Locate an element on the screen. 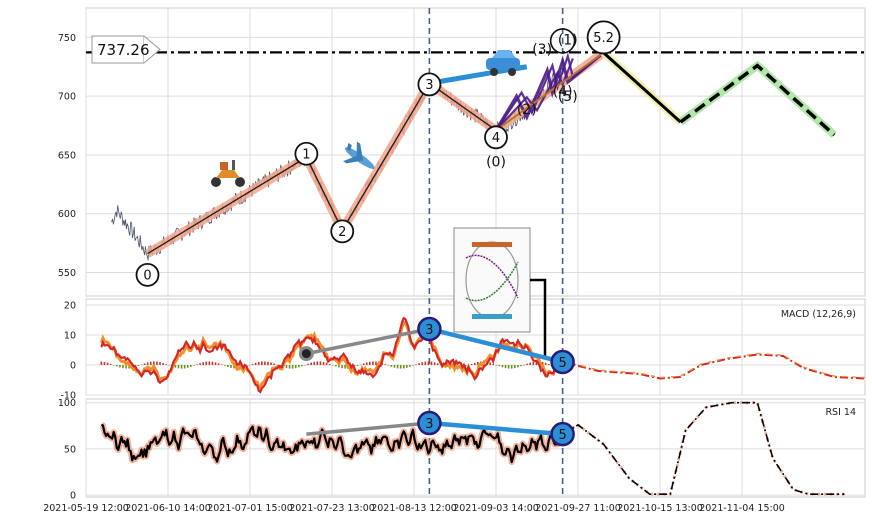  x-tick-7: 2021-10-15 13:00 is located at coordinates (660, 508).